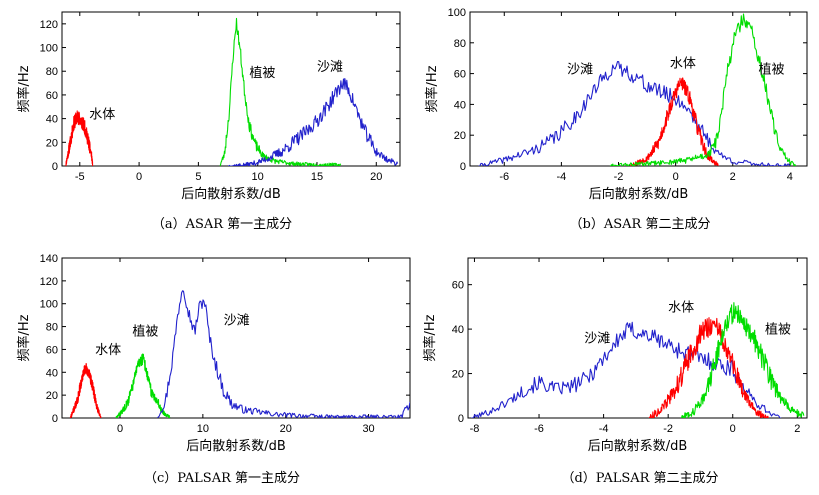  I want to click on panel-caption: （d）PALSAR 第二主成分, so click(639, 478).